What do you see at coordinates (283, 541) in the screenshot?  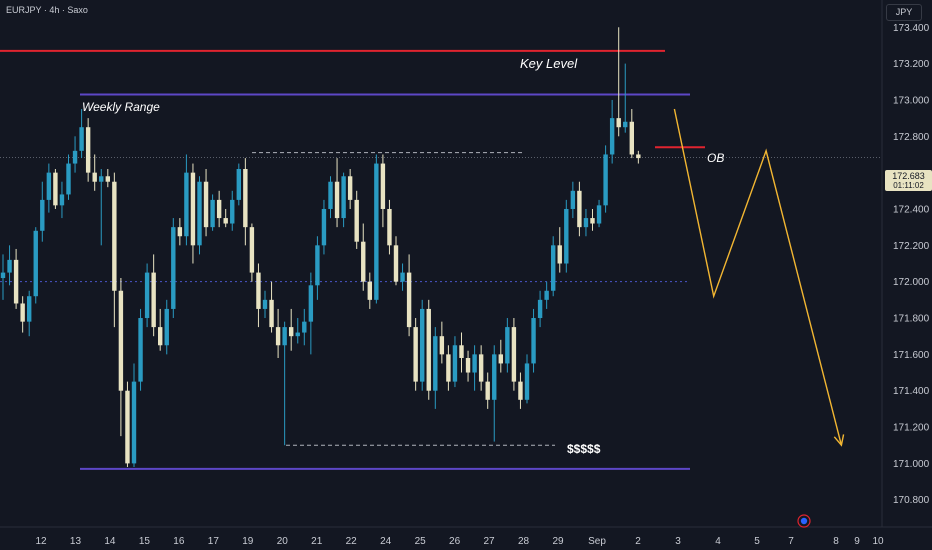 I see `x-tick-label: 20` at bounding box center [283, 541].